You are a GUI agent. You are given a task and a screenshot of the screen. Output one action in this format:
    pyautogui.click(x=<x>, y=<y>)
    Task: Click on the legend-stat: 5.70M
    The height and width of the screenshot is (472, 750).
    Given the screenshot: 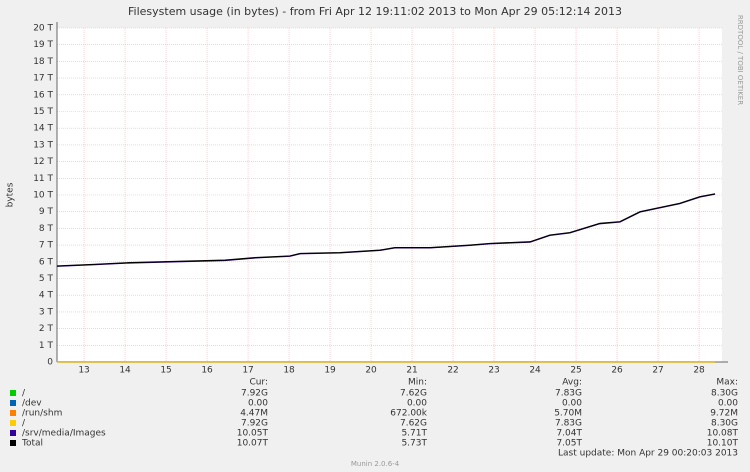 What is the action you would take?
    pyautogui.click(x=568, y=414)
    